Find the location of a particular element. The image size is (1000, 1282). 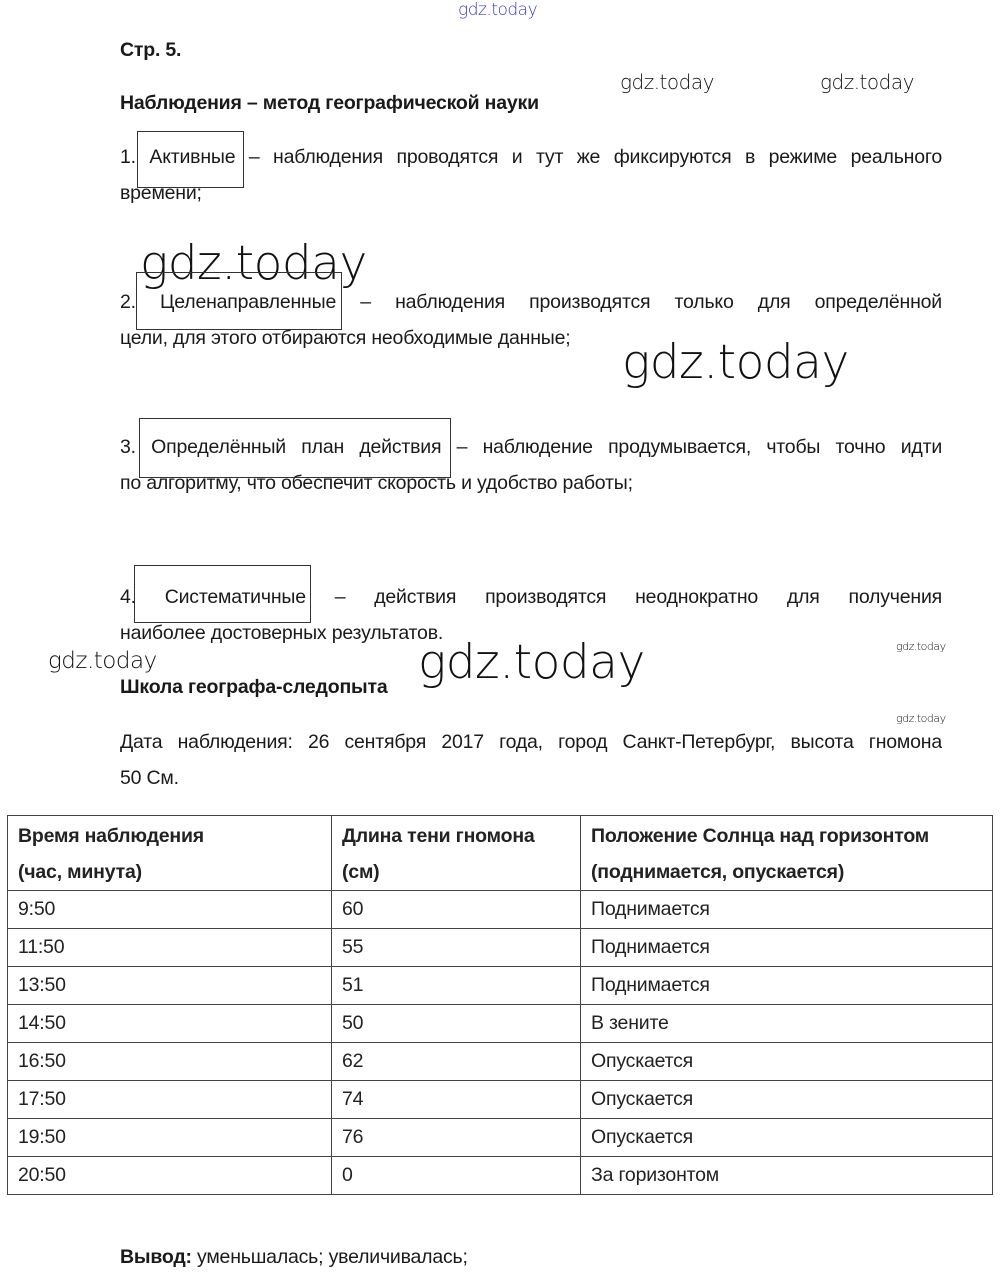

table-cell: 9:50 is located at coordinates (169, 909).